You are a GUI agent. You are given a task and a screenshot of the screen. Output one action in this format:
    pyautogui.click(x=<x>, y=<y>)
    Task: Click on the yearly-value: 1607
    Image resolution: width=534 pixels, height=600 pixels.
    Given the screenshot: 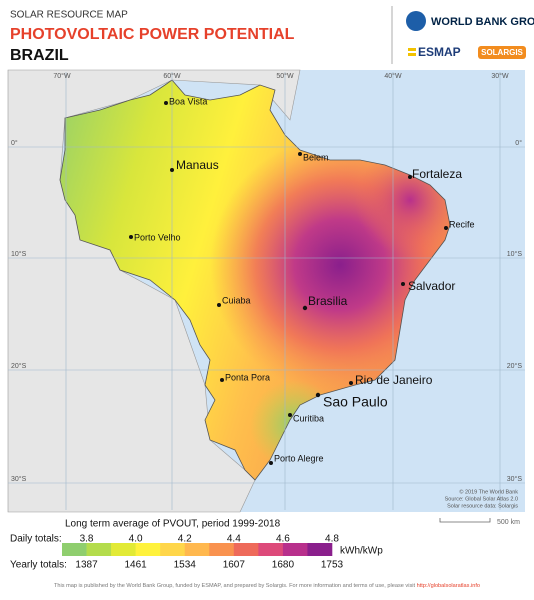 What is the action you would take?
    pyautogui.click(x=234, y=565)
    